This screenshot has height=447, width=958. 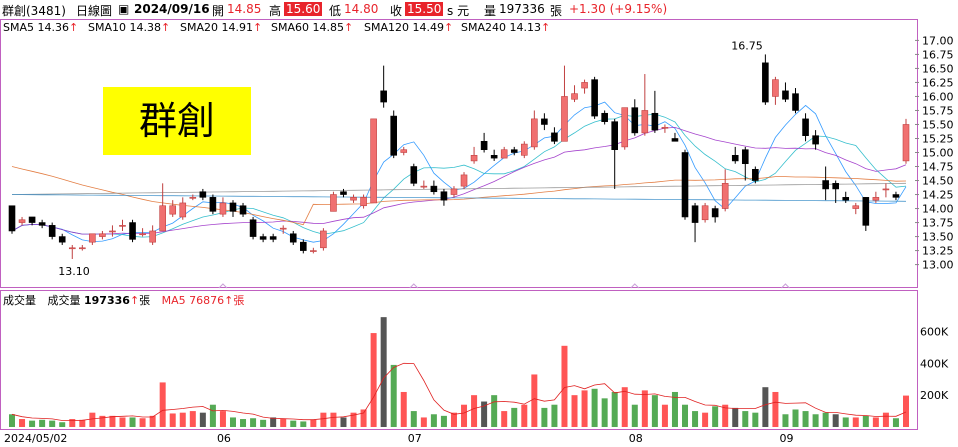 What do you see at coordinates (257, 27) in the screenshot?
I see `sma20-arrow: ↑` at bounding box center [257, 27].